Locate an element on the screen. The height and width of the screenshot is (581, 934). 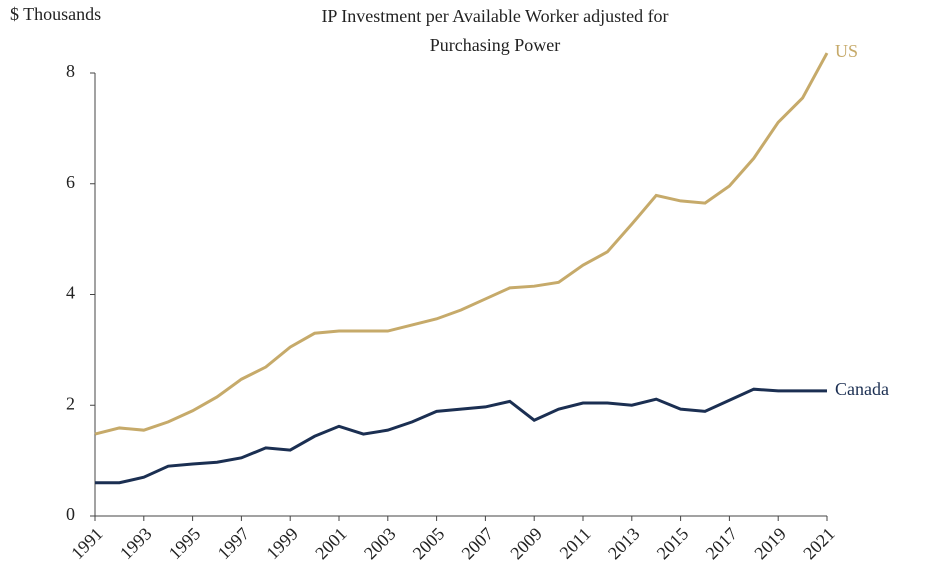
y-tick-label: 6 is located at coordinates (70, 182).